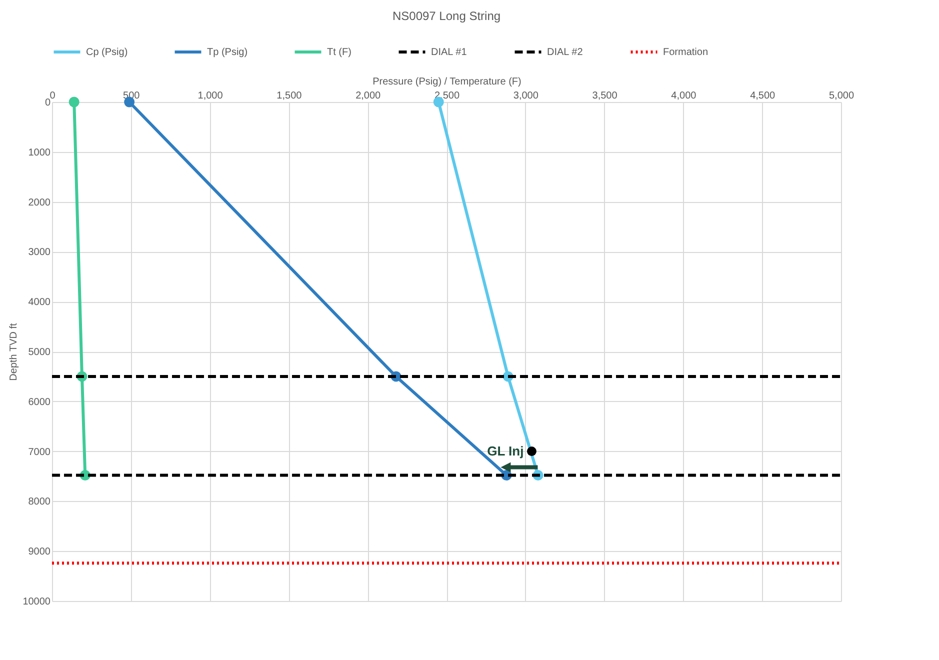 The image size is (939, 660). What do you see at coordinates (227, 52) in the screenshot?
I see `legend-label: Tp (Psig)` at bounding box center [227, 52].